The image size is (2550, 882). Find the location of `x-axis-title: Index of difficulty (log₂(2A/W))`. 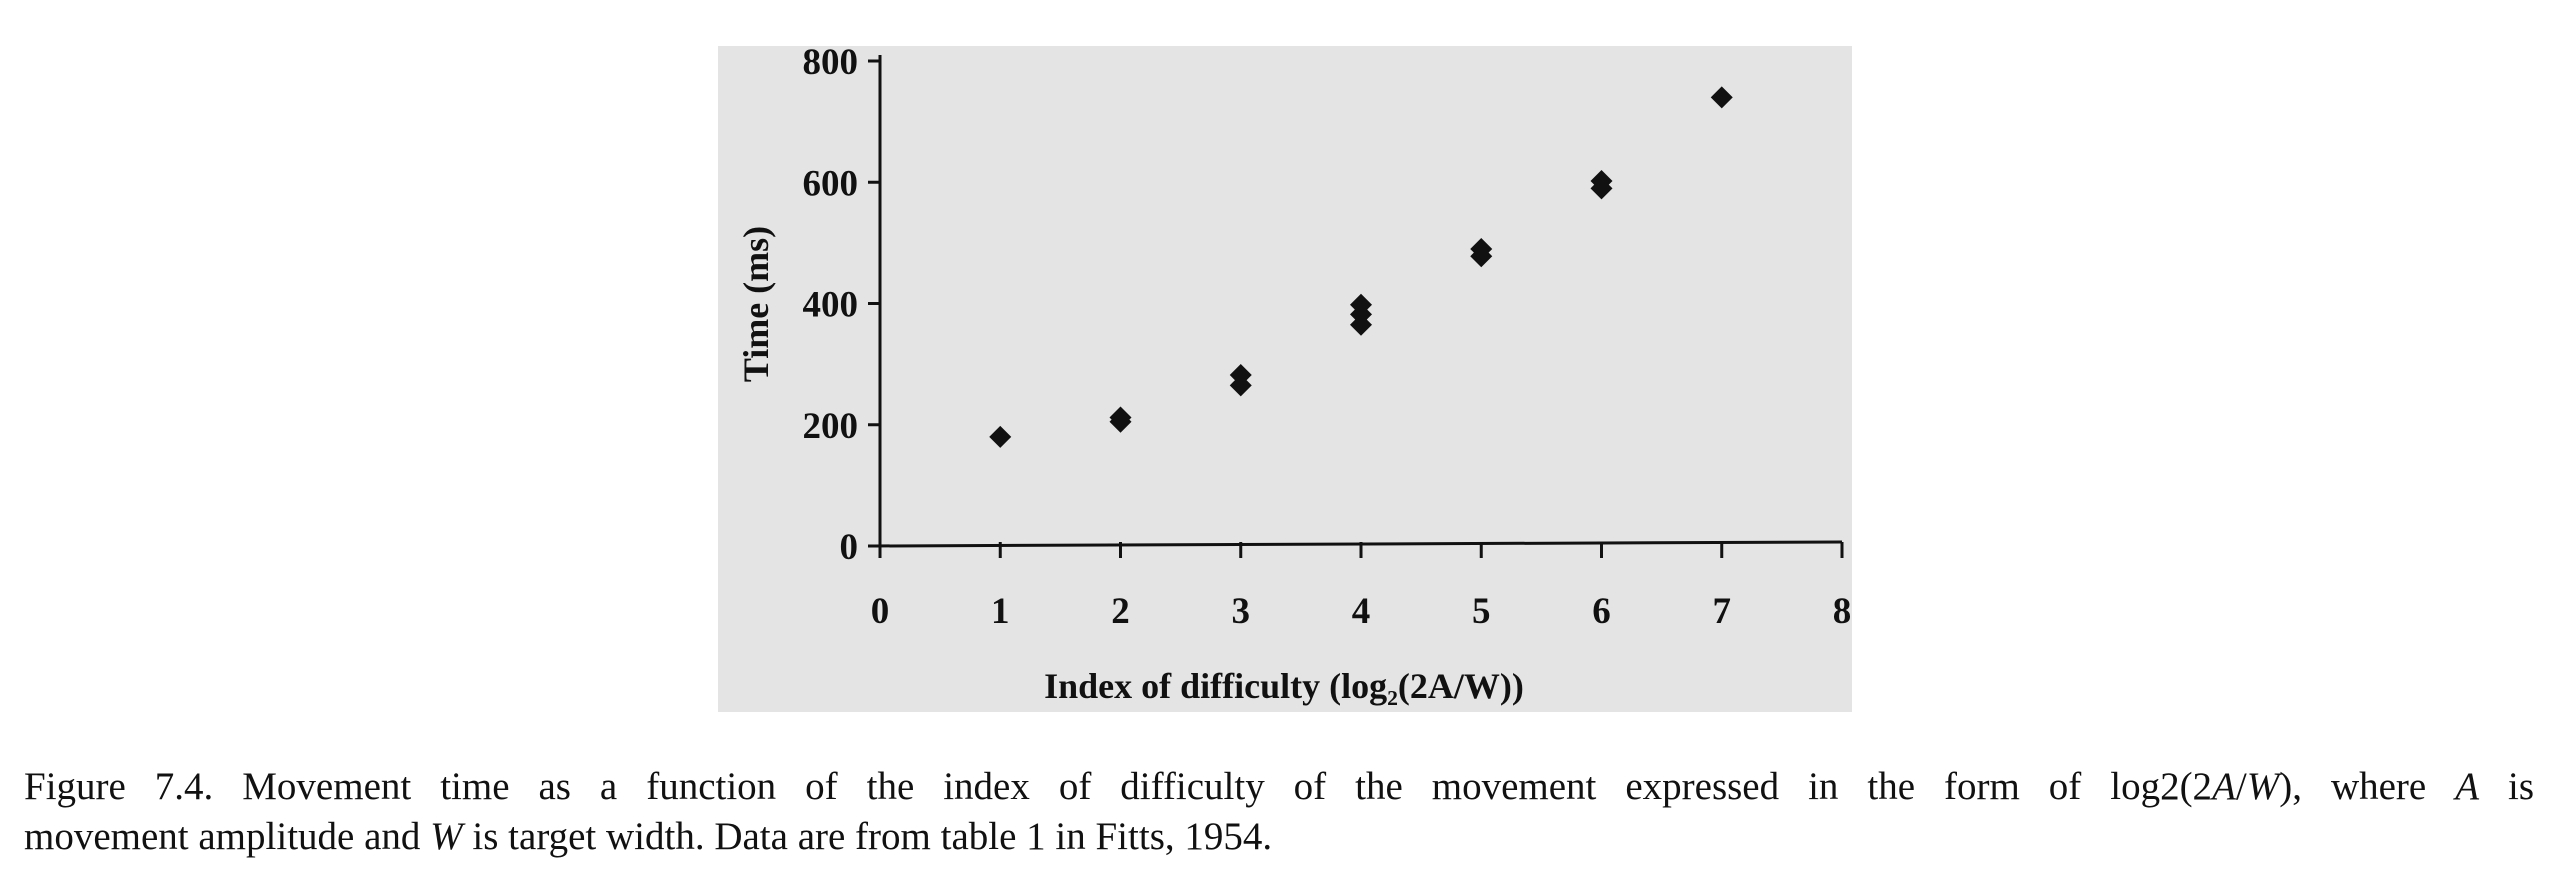

x-axis-title: Index of difficulty (log₂(2A/W)) is located at coordinates (1284, 686).